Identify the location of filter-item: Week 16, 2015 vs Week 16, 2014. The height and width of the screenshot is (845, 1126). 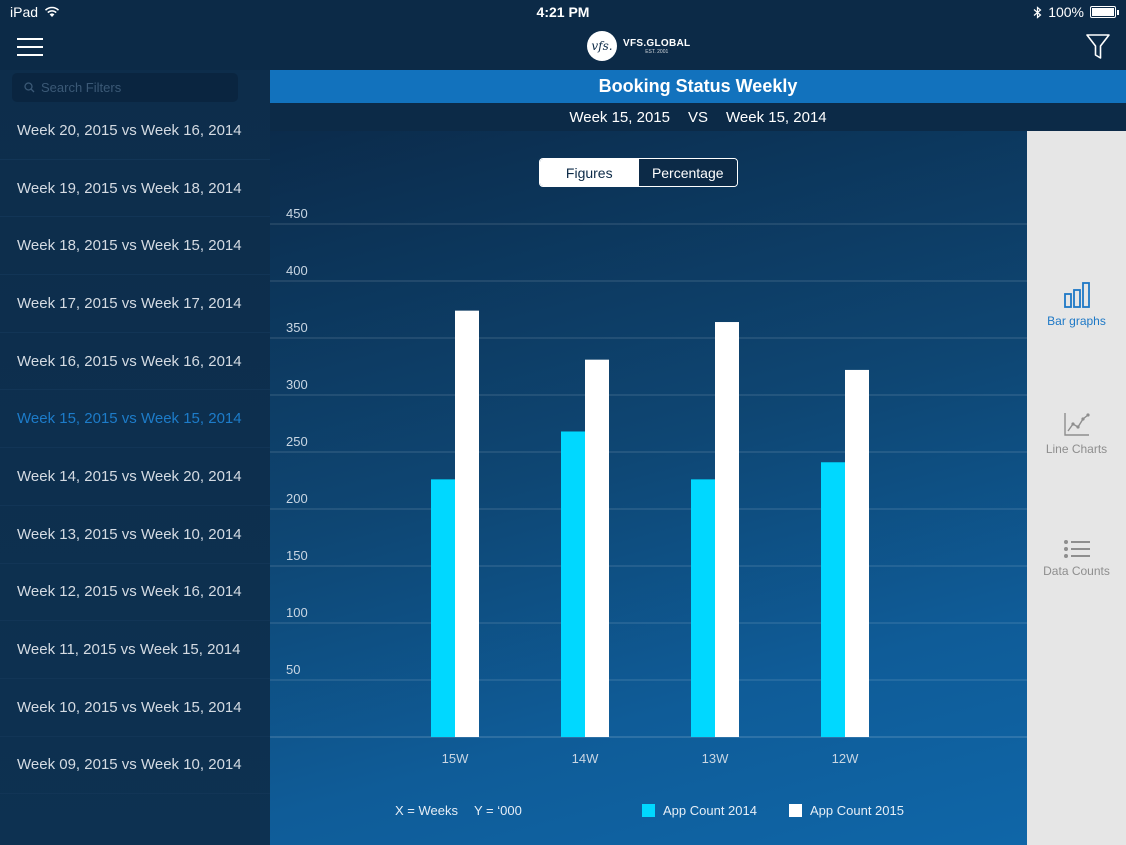
(135, 362).